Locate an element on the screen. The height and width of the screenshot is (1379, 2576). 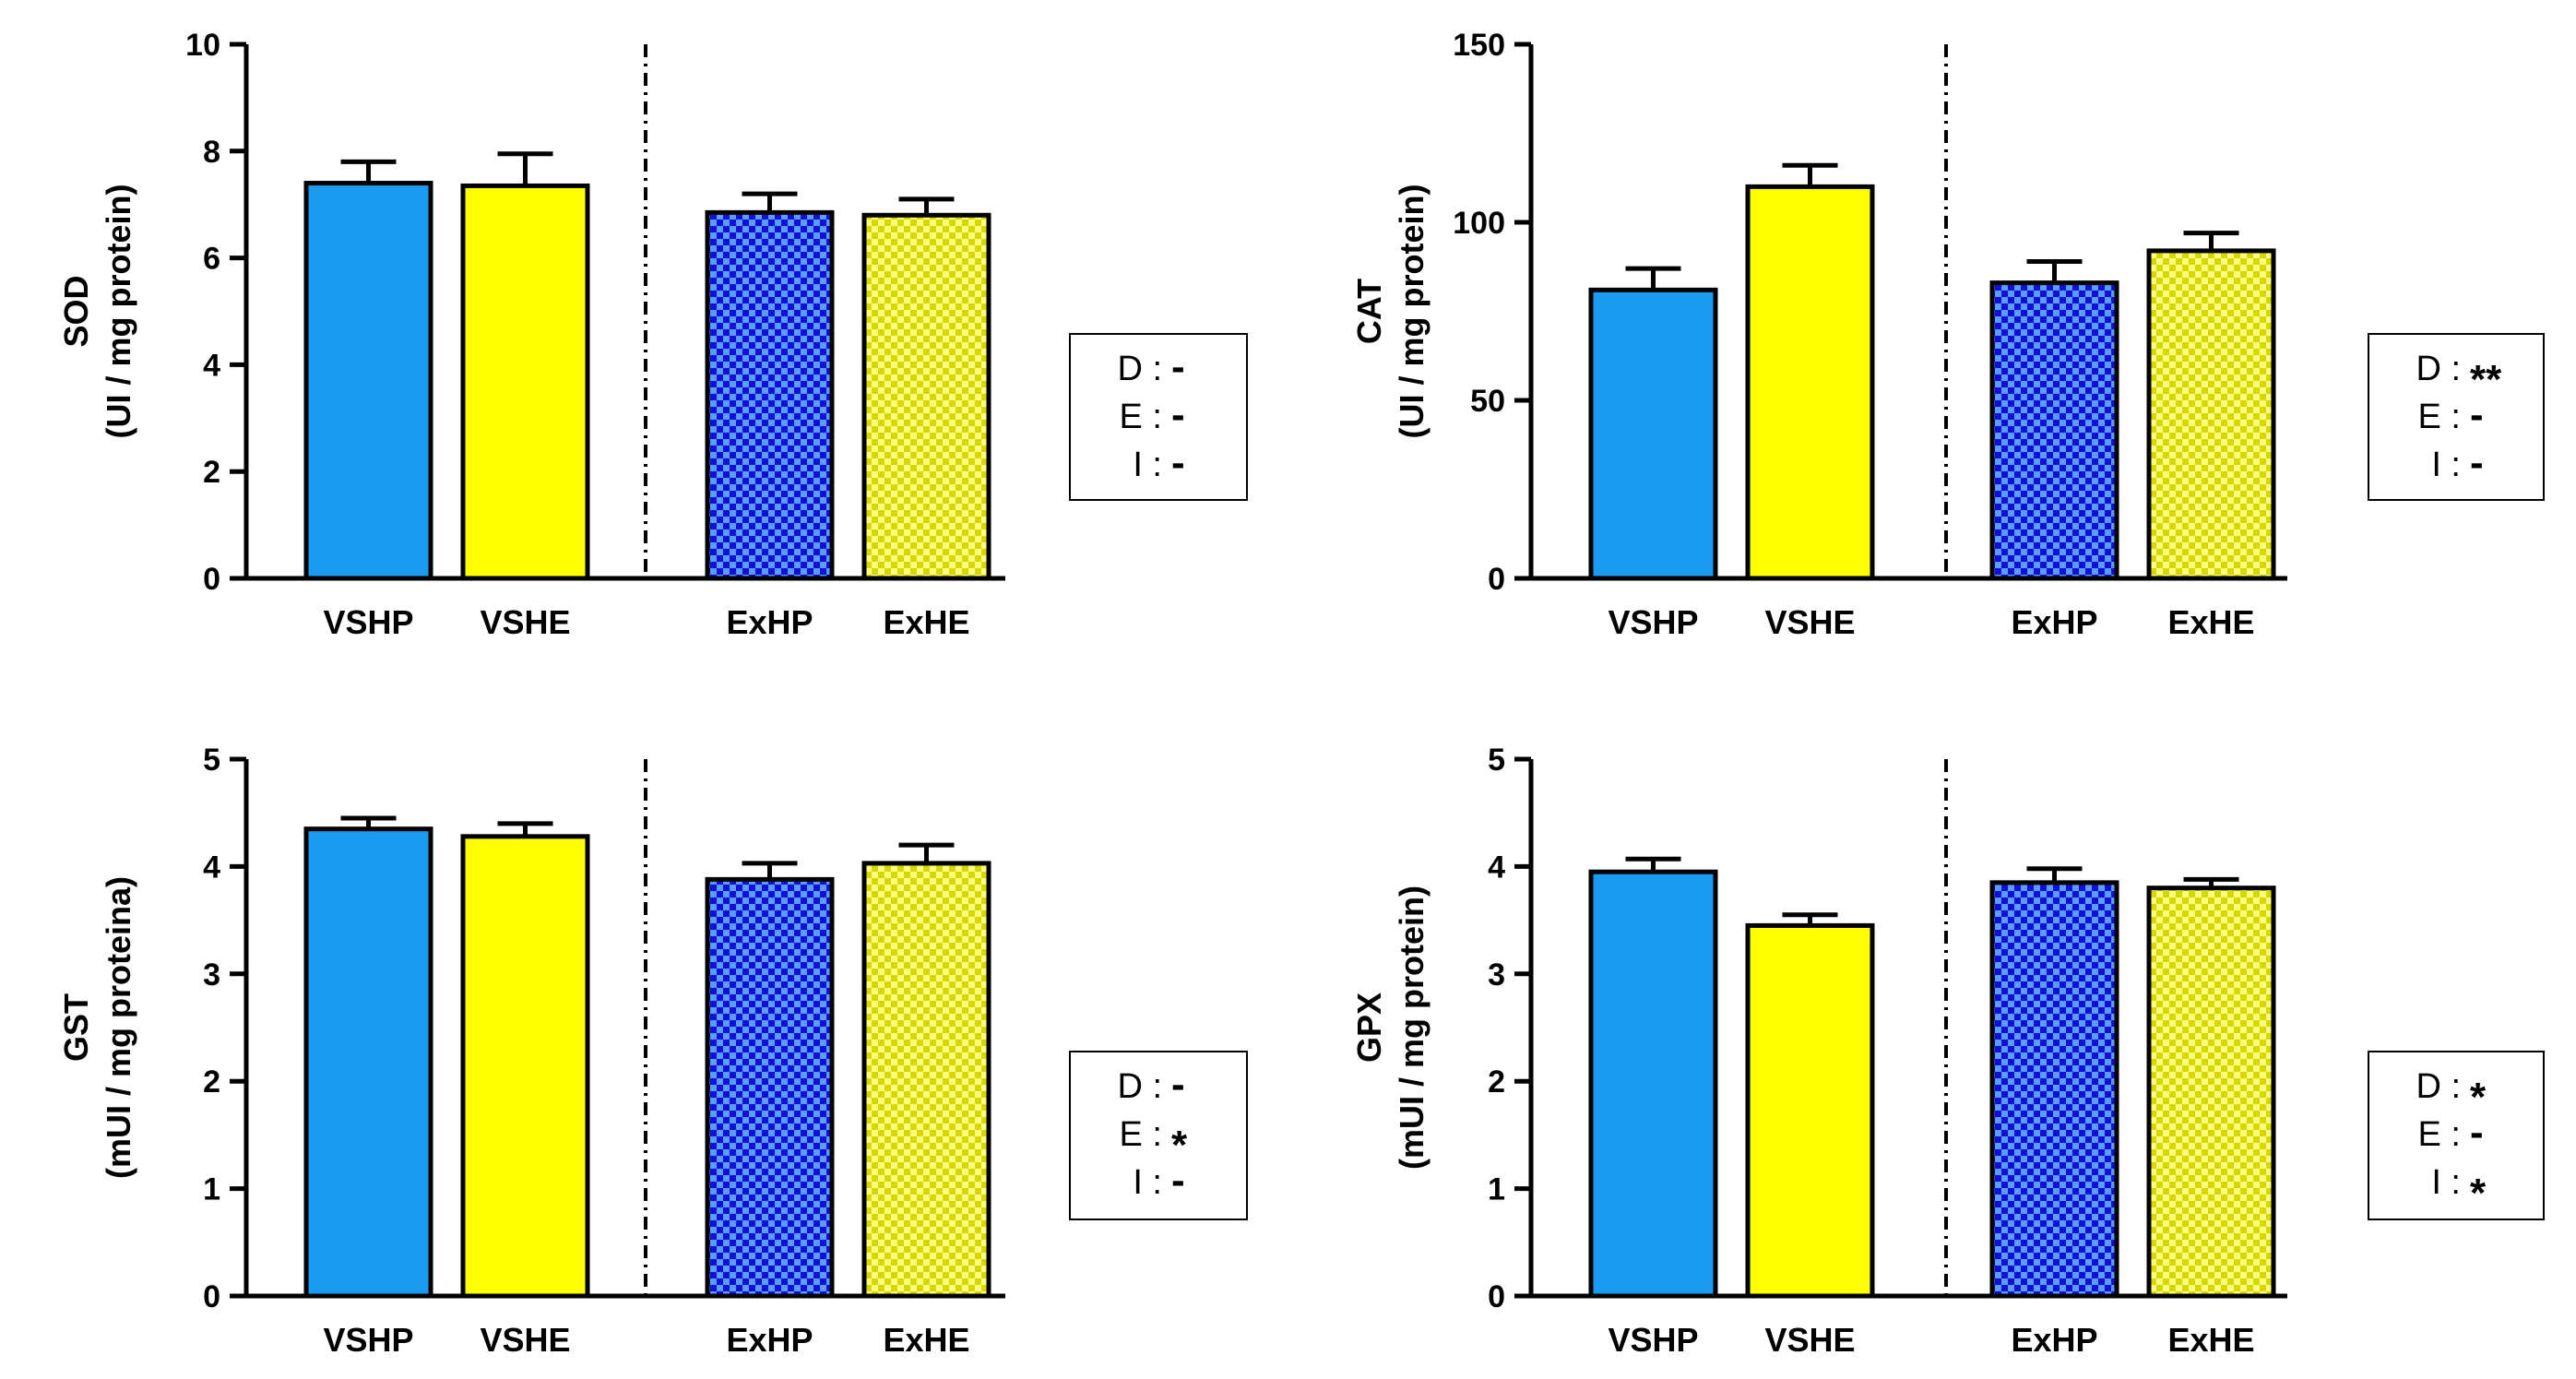
y-axis-unit: (mUI / mg proteina) is located at coordinates (118, 1027).